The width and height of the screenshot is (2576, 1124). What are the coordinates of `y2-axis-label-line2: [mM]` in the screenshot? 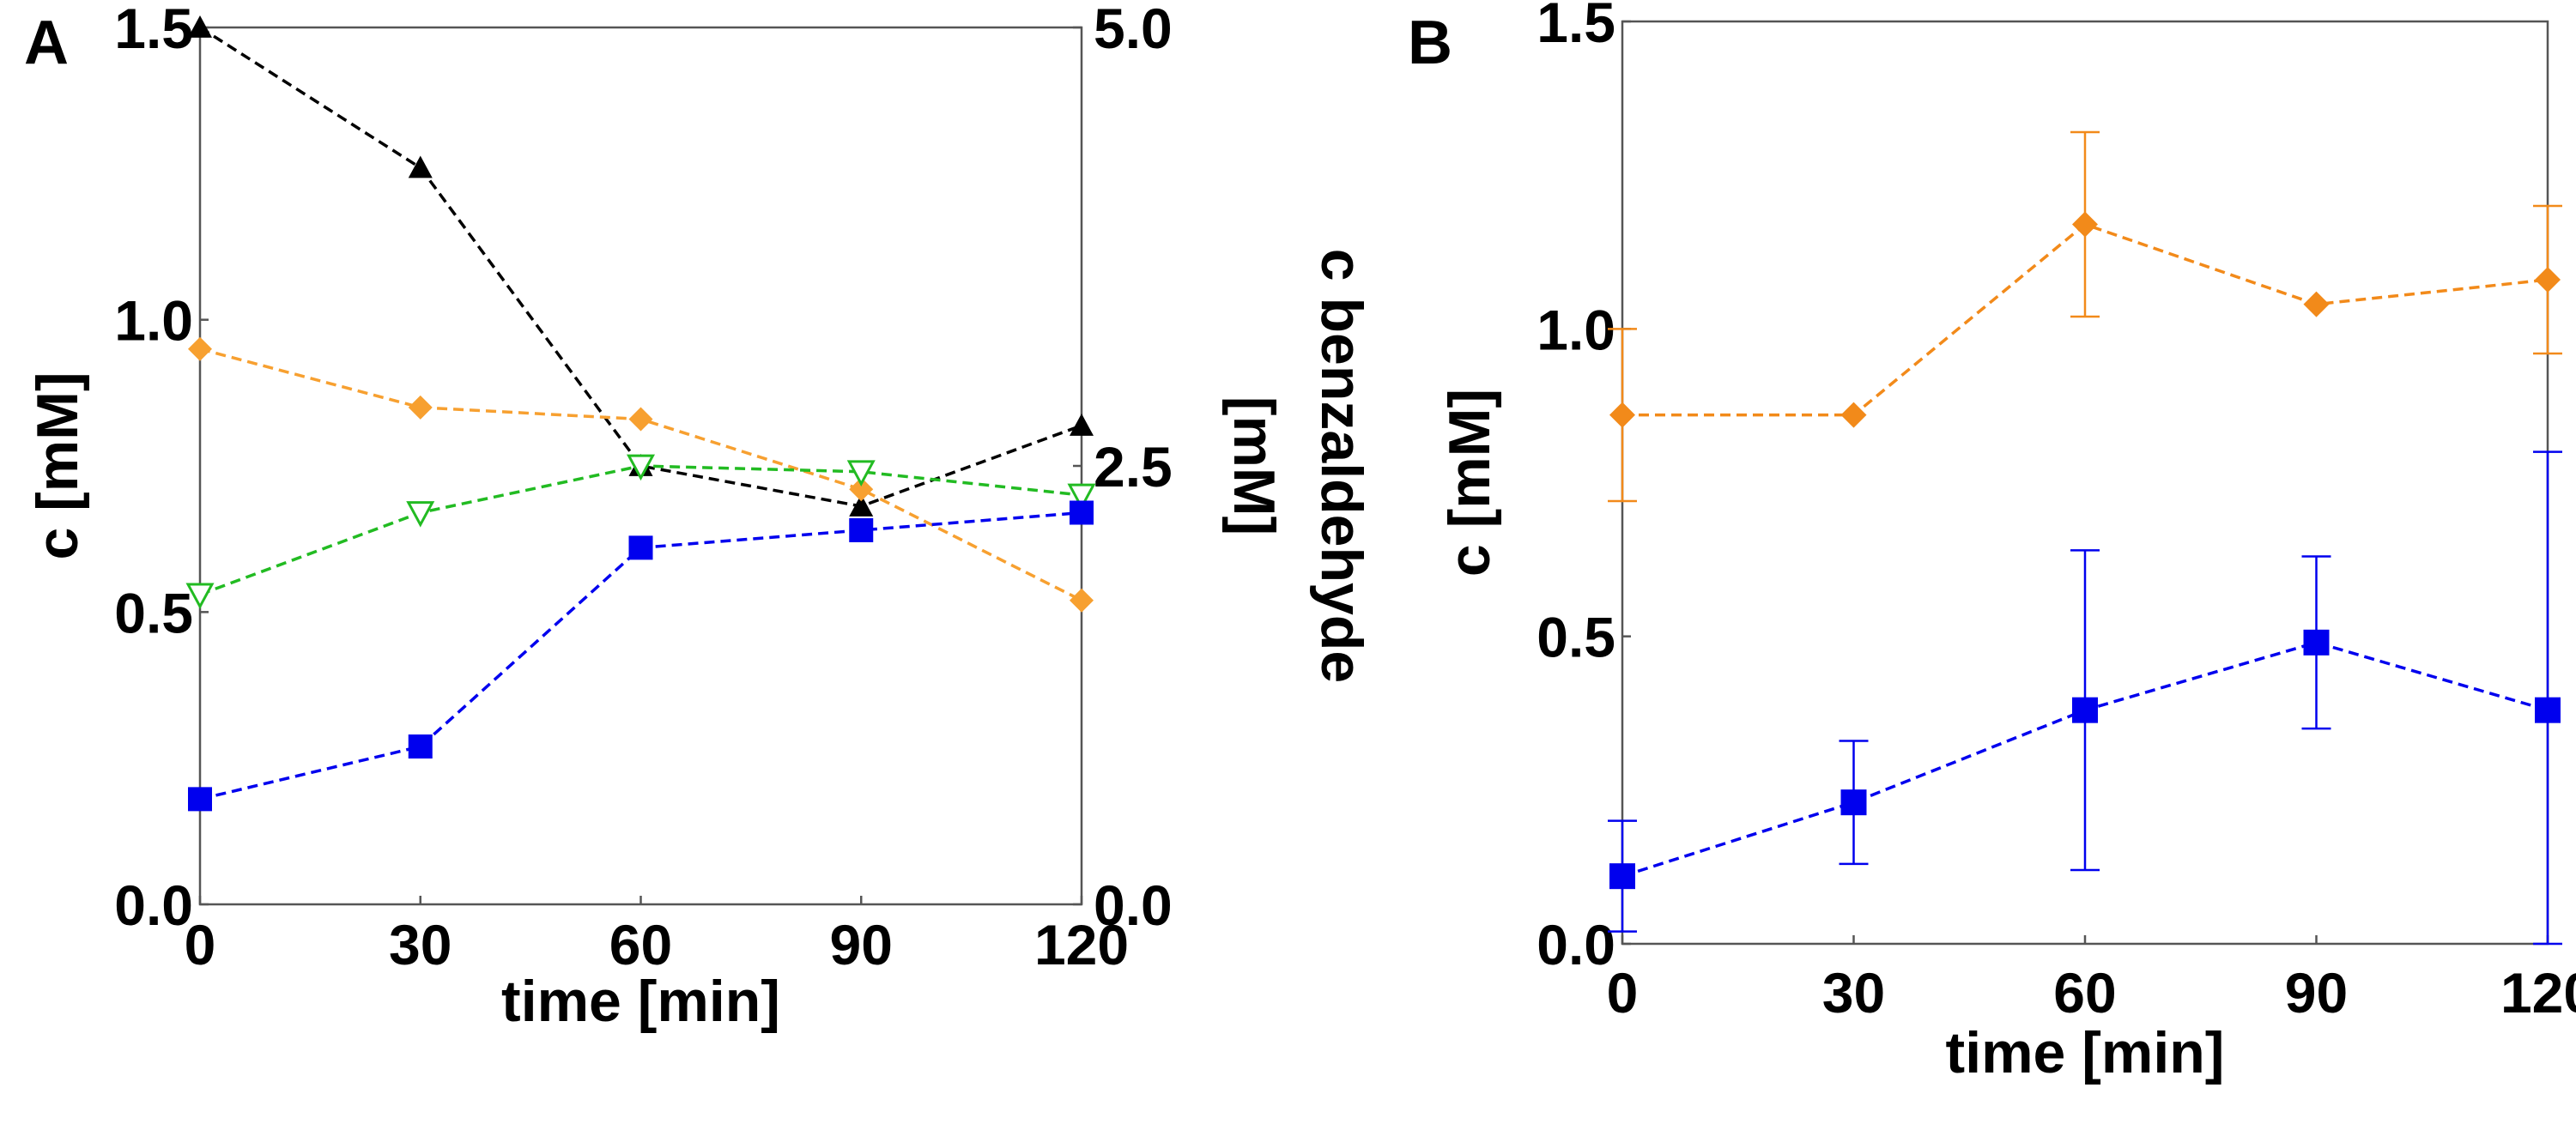 It's located at (1254, 465).